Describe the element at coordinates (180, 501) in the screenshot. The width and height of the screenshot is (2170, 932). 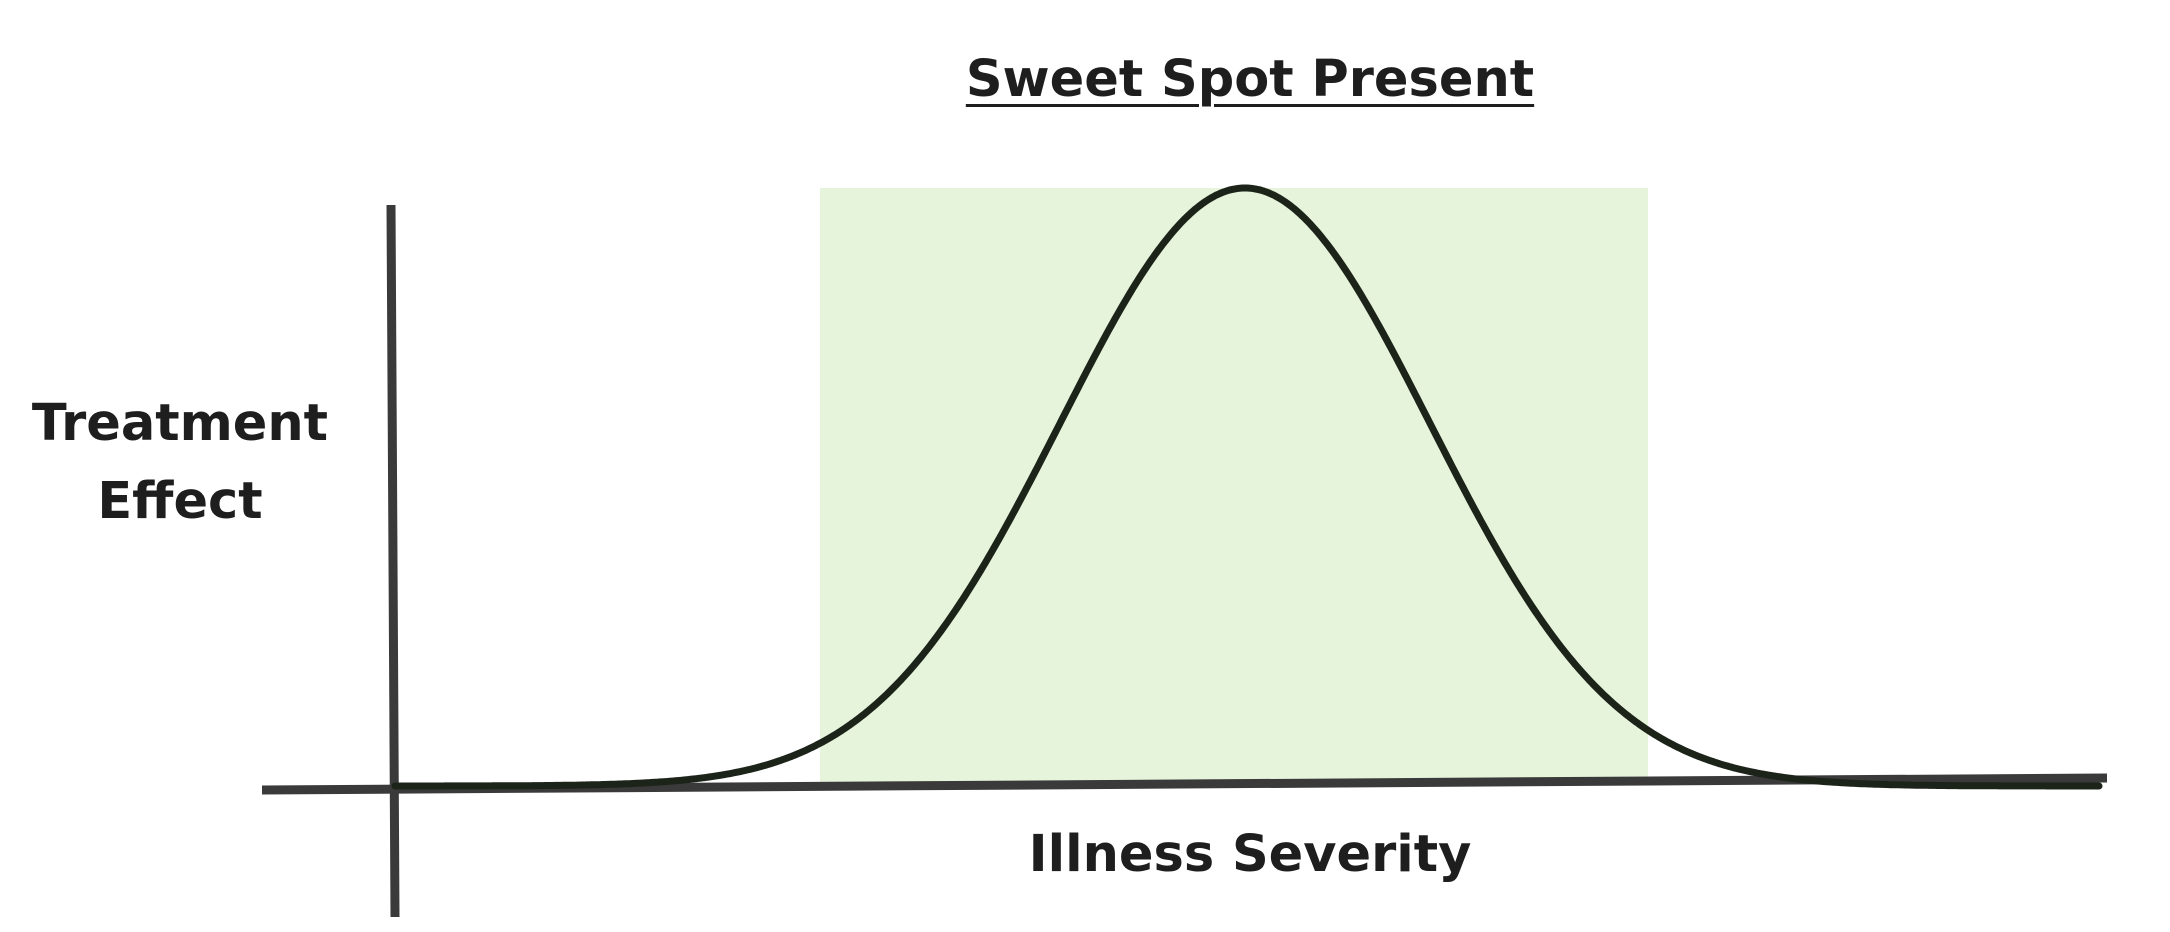
I see `y-axis-label-line-2: Effect` at that location.